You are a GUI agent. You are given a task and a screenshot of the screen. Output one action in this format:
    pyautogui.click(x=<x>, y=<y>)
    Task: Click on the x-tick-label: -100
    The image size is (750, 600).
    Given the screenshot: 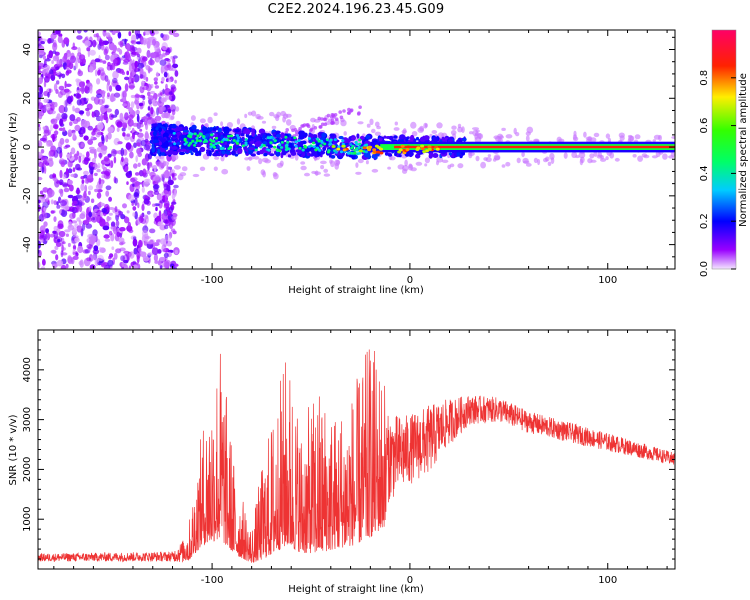 What is the action you would take?
    pyautogui.click(x=212, y=280)
    